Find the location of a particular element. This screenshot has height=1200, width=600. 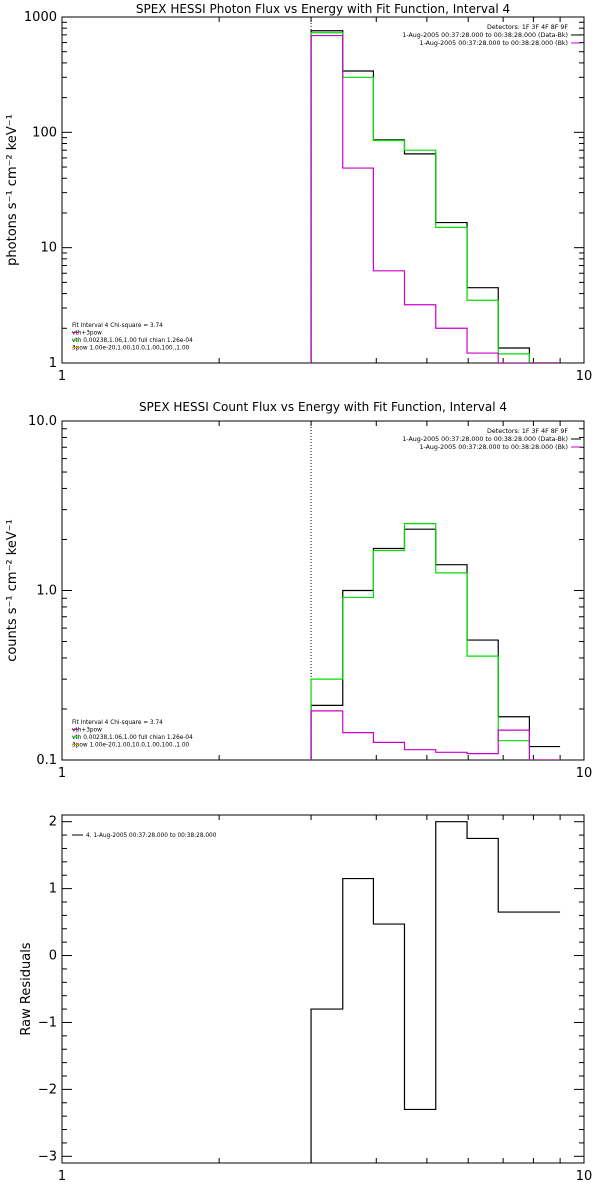

y-tick-label: −2 is located at coordinates (47, 1089).